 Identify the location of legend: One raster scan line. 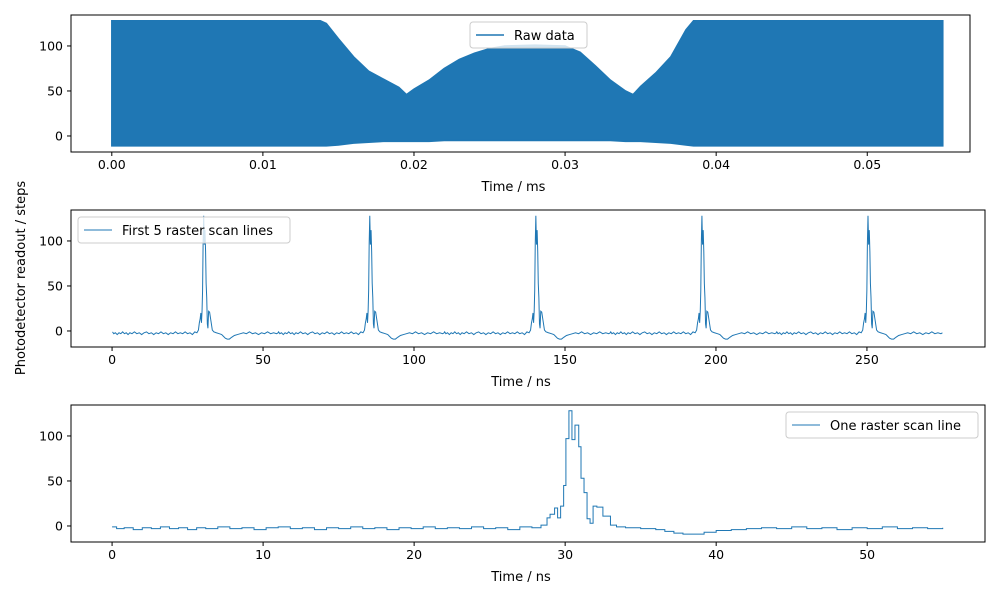
(882, 425).